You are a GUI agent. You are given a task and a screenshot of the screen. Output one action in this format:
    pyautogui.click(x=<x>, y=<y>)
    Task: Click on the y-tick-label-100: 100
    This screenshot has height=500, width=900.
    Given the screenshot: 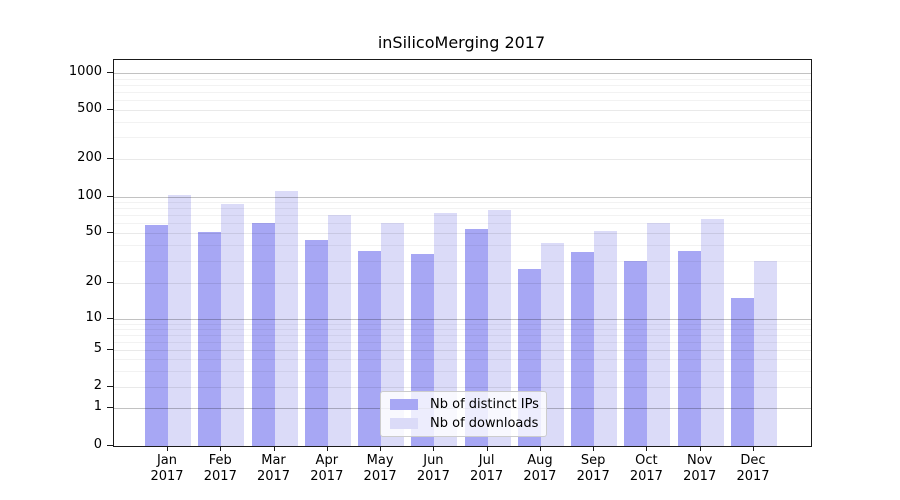 What is the action you would take?
    pyautogui.click(x=89, y=195)
    